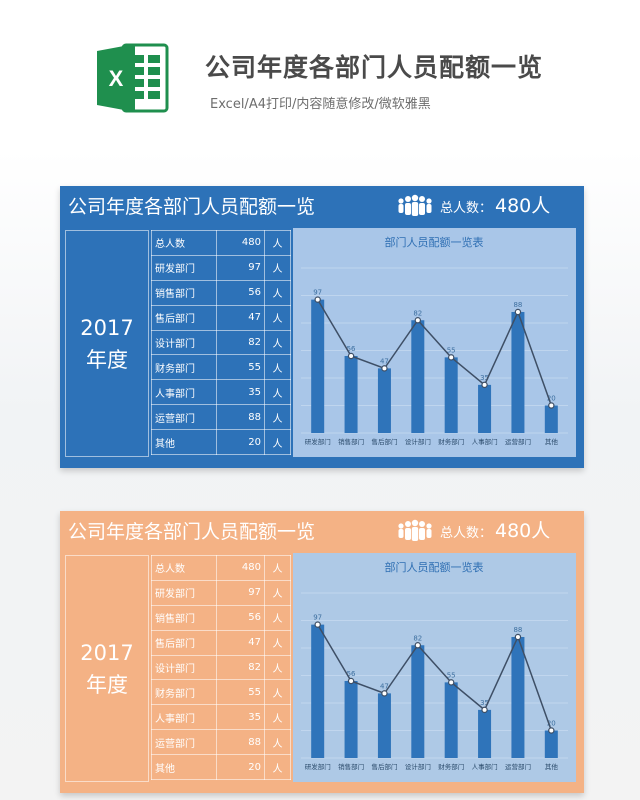 Image resolution: width=640 pixels, height=800 pixels. I want to click on data-label: 56, so click(351, 674).